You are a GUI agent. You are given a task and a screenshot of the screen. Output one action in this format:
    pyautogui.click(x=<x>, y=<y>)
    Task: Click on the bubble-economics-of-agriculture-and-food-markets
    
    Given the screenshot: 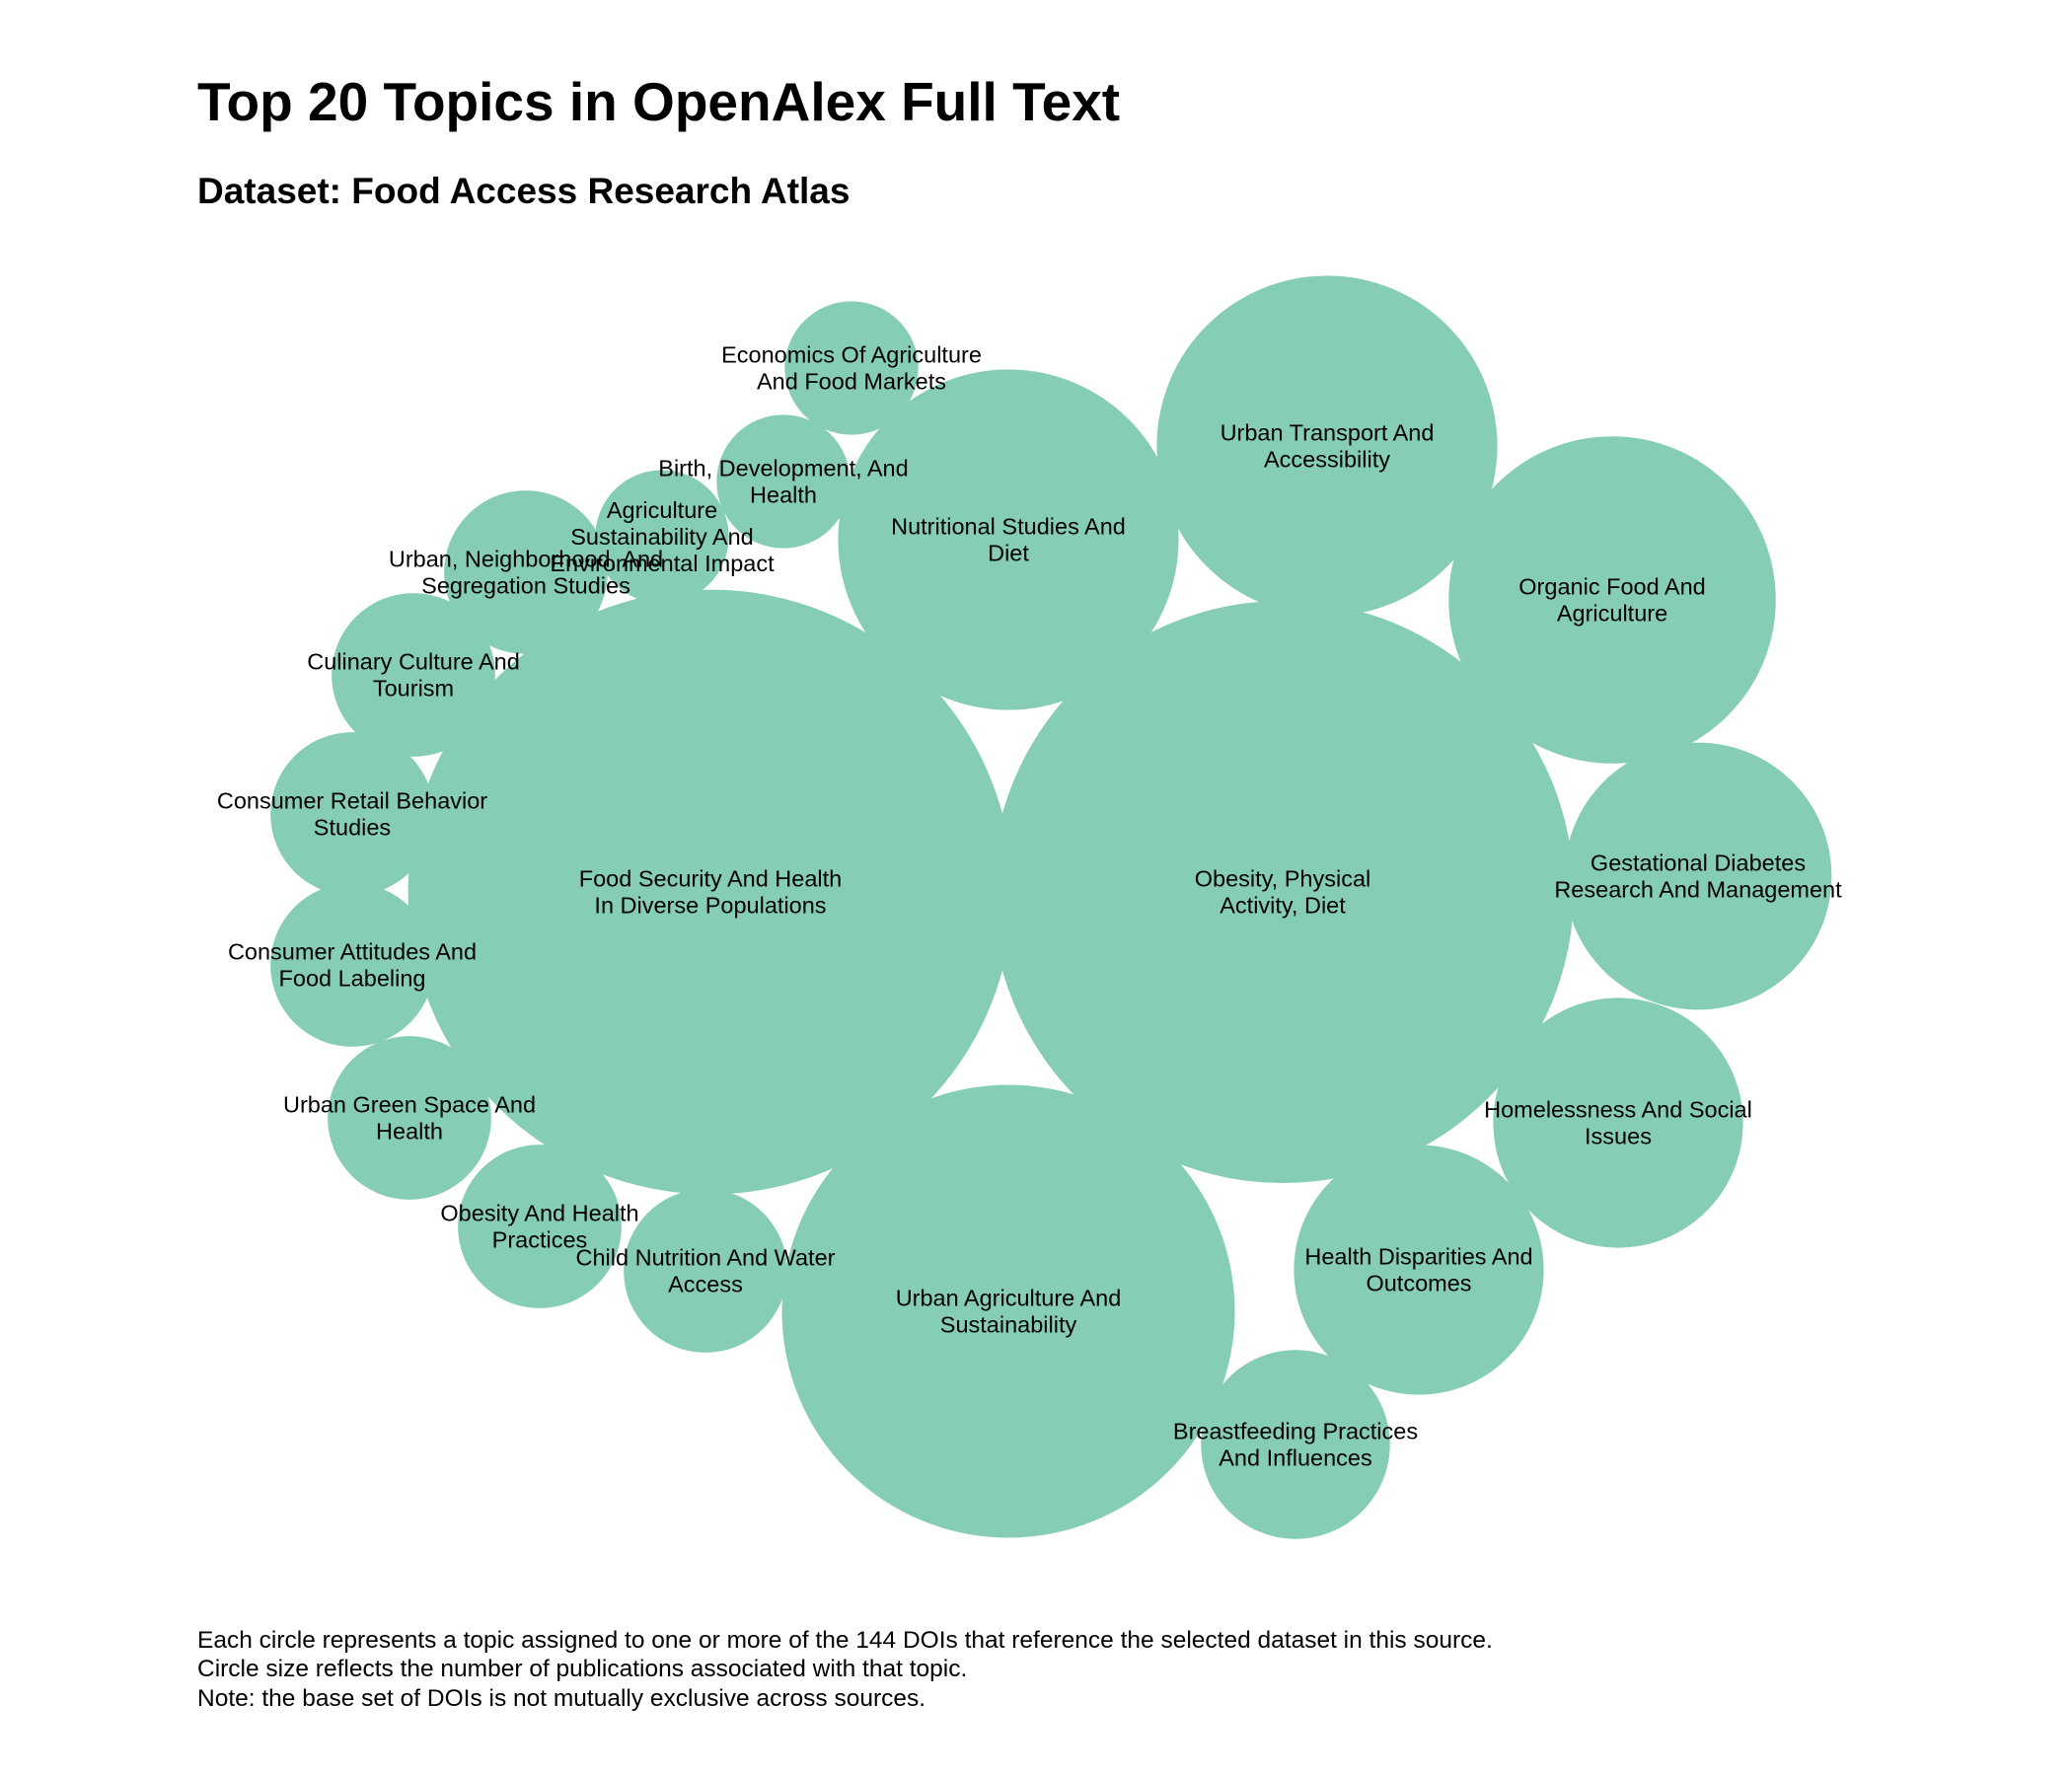 What is the action you would take?
    pyautogui.click(x=851, y=368)
    